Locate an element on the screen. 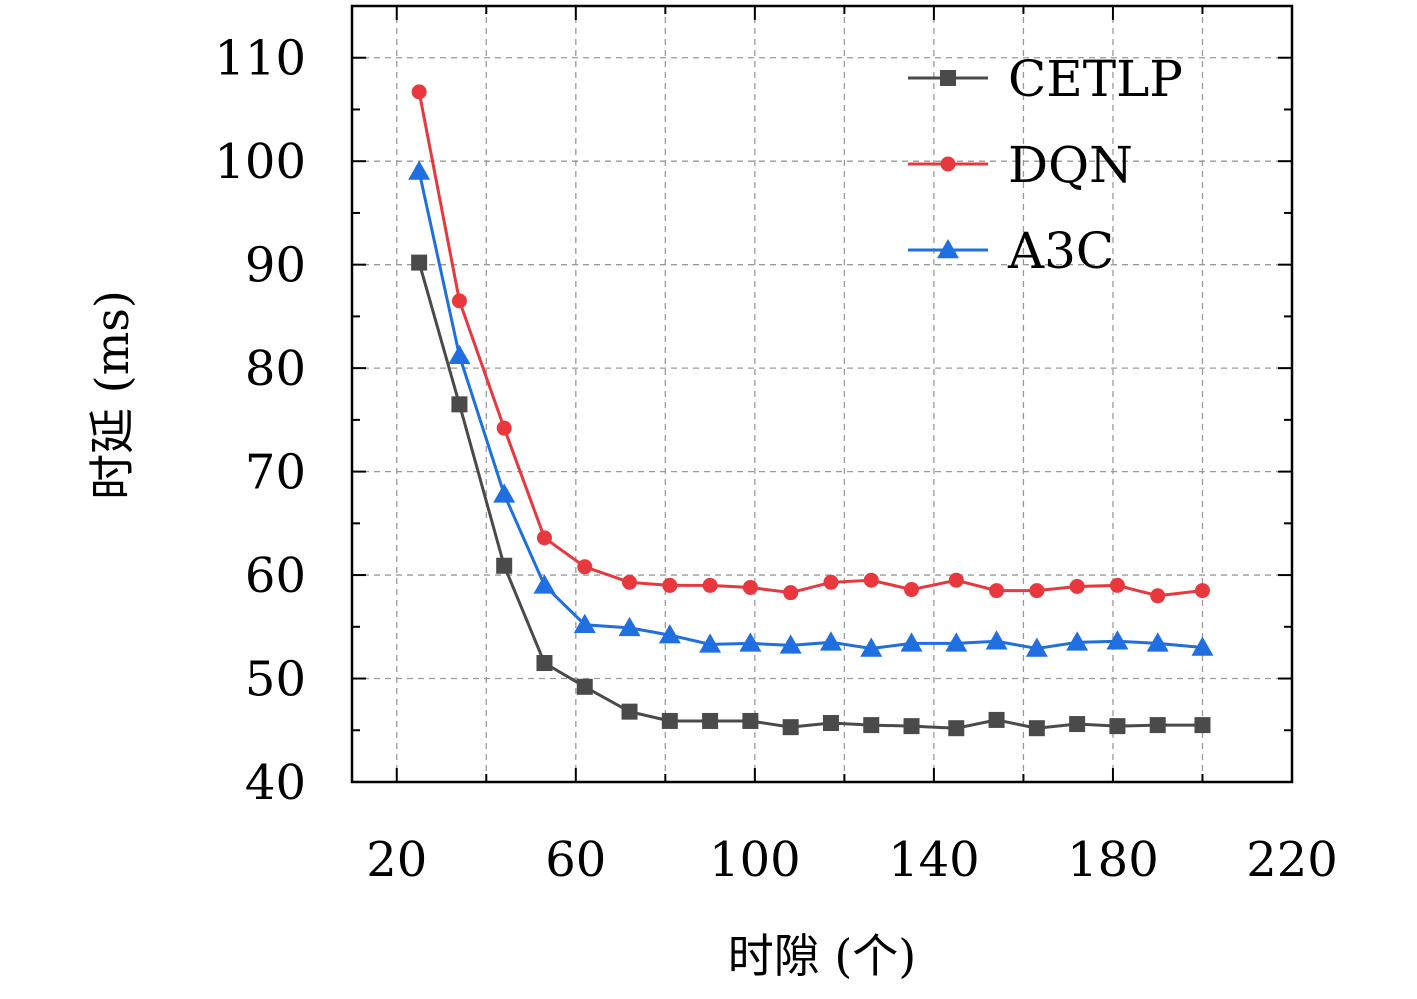 The image size is (1417, 999). y-tick-label: 100 is located at coordinates (260, 162).